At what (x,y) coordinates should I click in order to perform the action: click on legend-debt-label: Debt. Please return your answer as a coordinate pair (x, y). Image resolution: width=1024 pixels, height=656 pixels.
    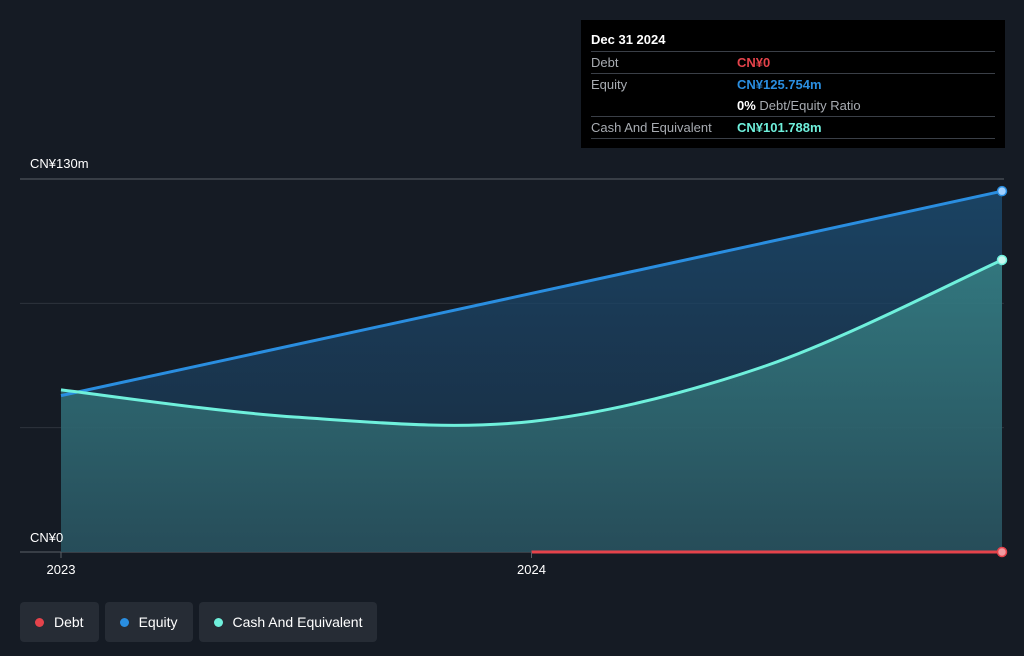
    Looking at the image, I should click on (69, 622).